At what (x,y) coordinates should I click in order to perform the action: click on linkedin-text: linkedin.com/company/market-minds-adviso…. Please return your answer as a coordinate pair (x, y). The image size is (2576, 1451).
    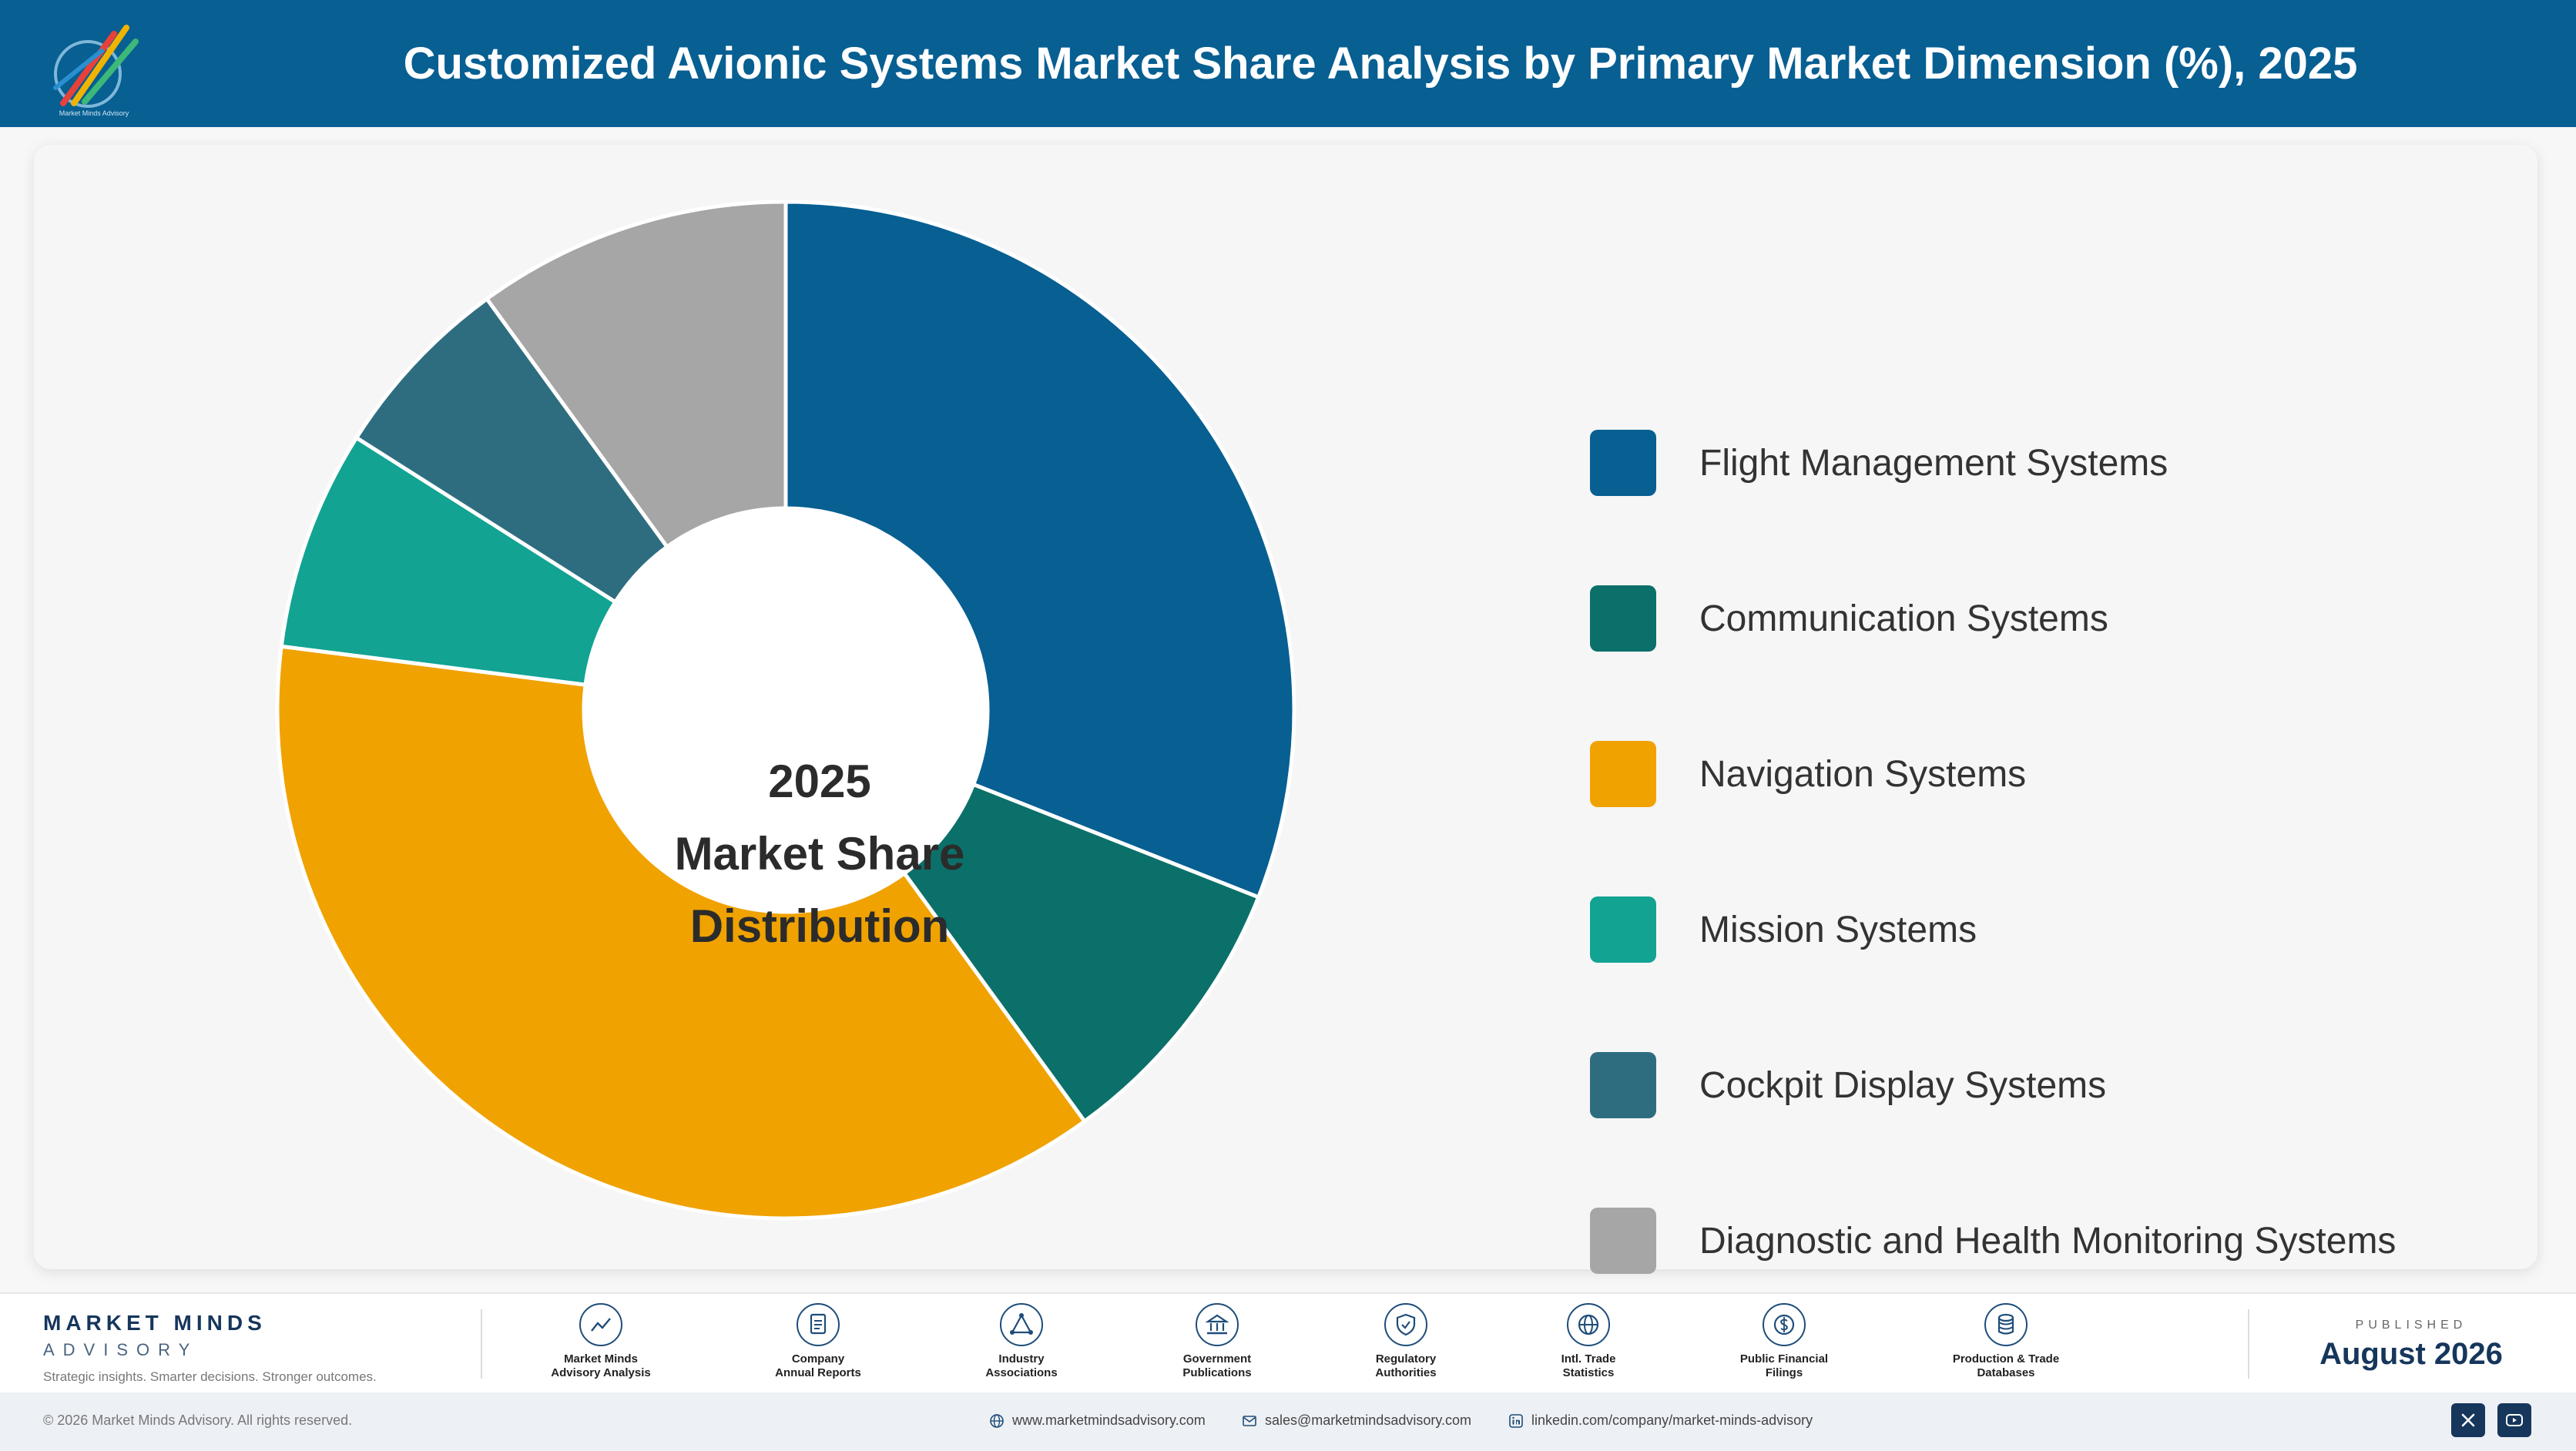
    Looking at the image, I should click on (1672, 1420).